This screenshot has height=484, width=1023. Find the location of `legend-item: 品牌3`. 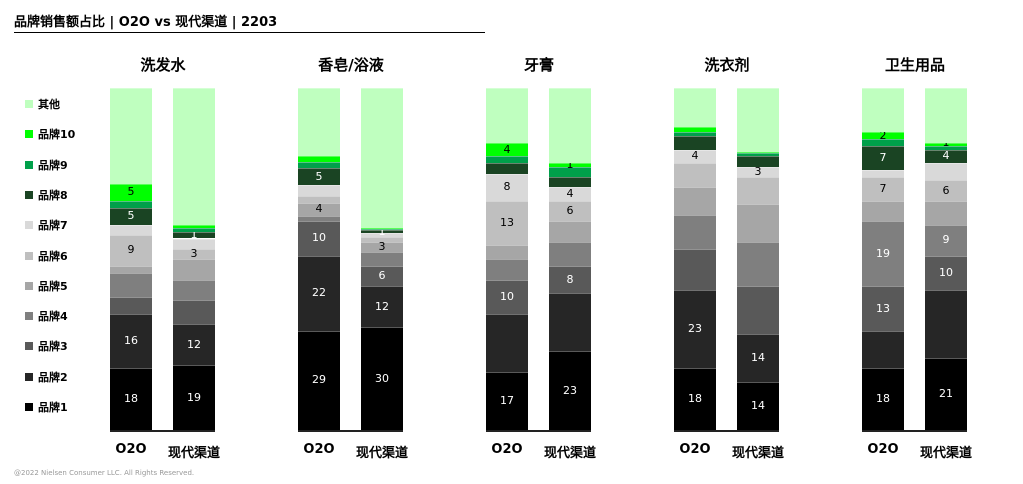

legend-item: 品牌3 is located at coordinates (46, 346).